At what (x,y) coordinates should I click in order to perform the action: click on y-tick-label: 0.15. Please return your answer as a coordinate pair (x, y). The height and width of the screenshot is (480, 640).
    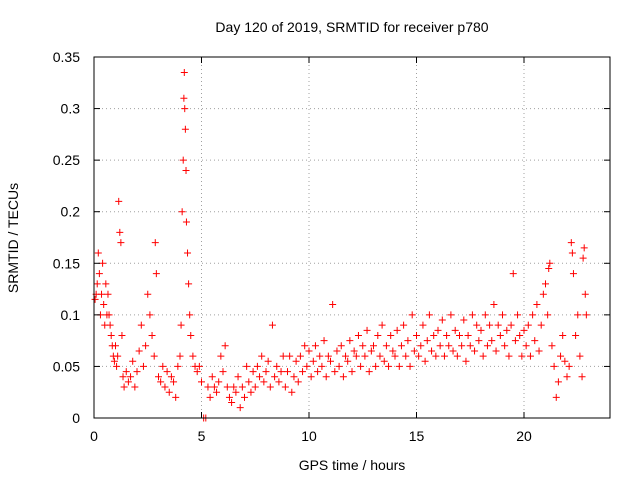
    Looking at the image, I should click on (66, 263).